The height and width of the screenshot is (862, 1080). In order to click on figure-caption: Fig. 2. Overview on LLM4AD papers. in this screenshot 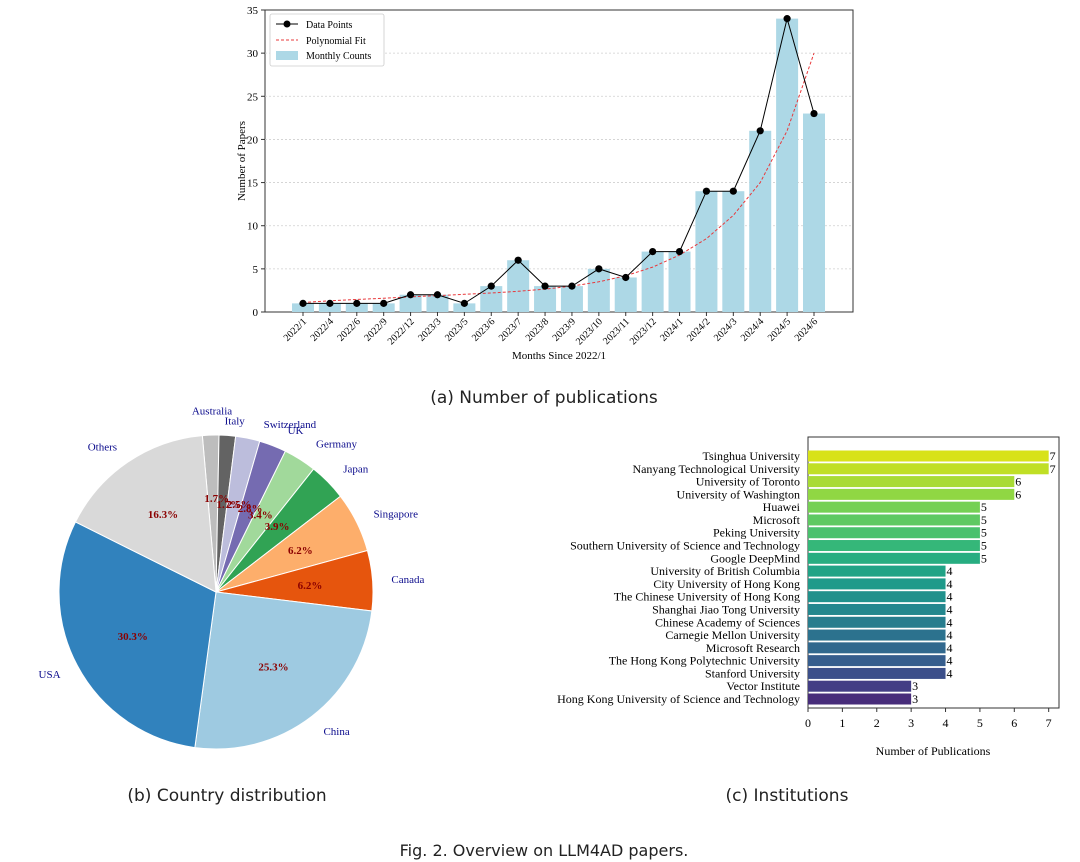, I will do `click(544, 850)`.